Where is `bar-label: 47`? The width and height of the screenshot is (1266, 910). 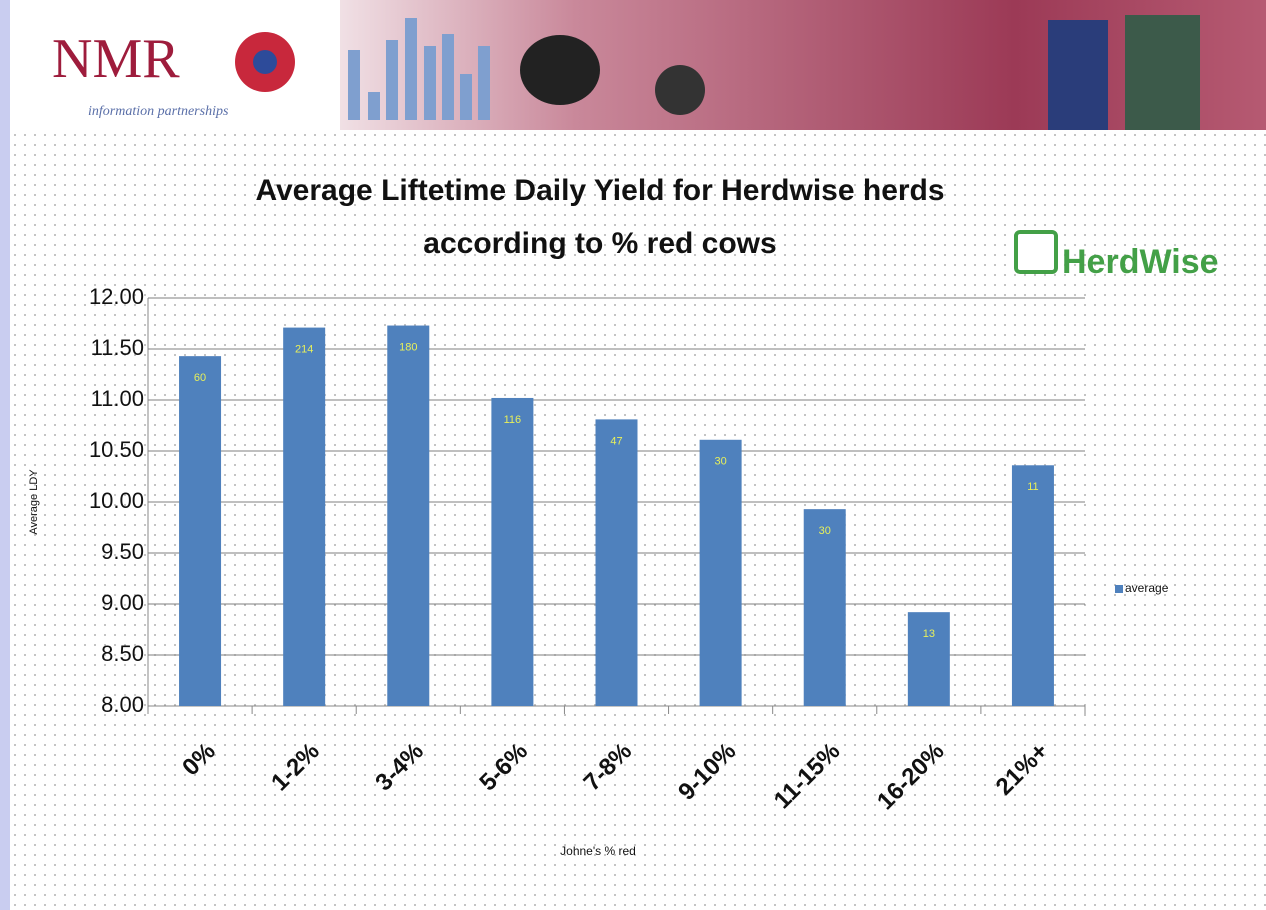
bar-label: 47 is located at coordinates (616, 441).